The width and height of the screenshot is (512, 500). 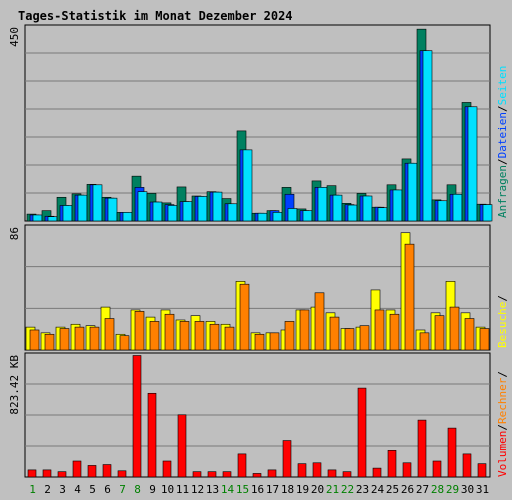 I want to click on day-label-18: 18, so click(x=287, y=489).